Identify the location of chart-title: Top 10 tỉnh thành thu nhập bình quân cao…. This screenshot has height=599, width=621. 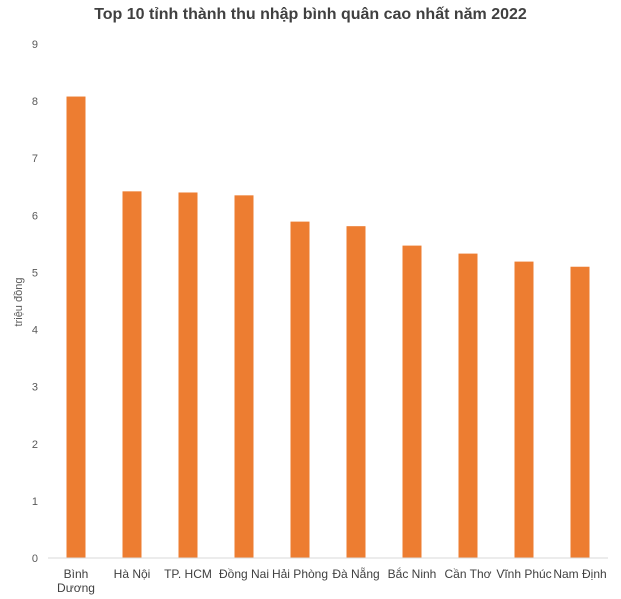
(310, 14).